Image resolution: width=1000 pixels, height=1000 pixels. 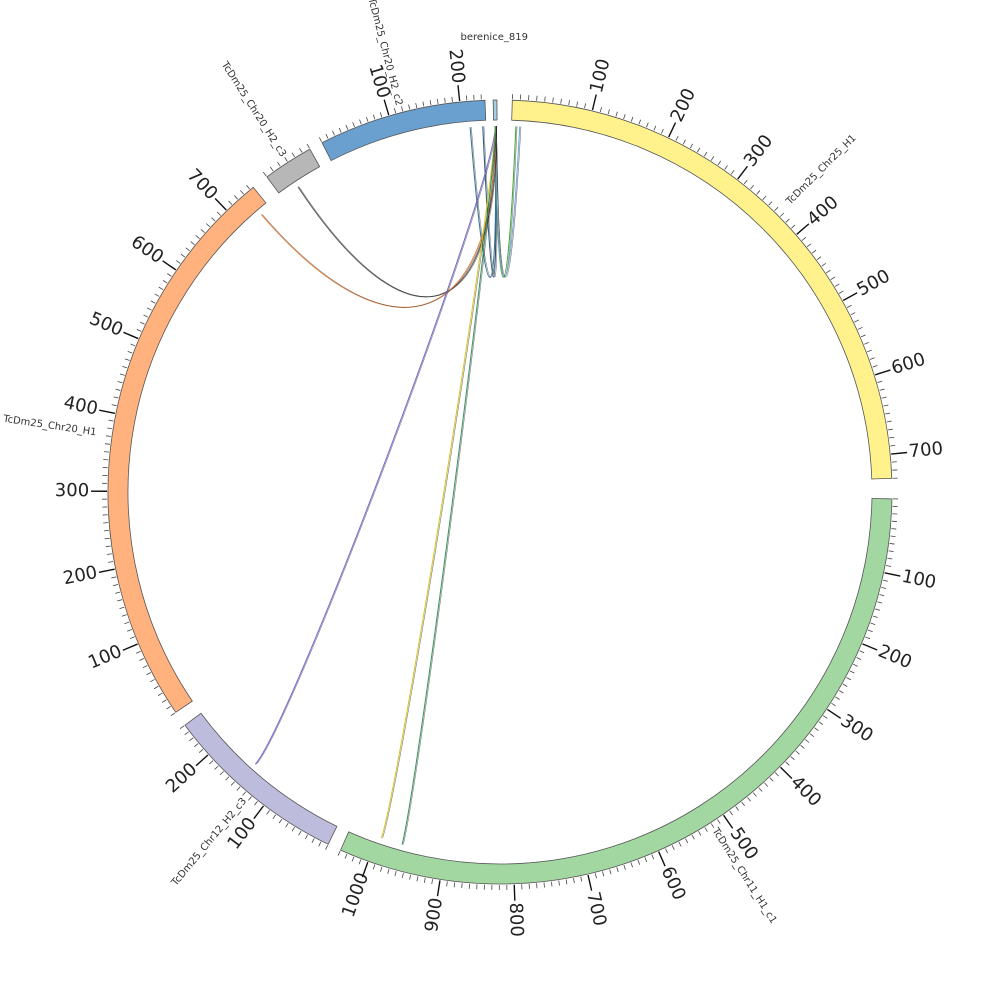 What do you see at coordinates (404, 130) in the screenshot?
I see `segment-band-chr20h2c2` at bounding box center [404, 130].